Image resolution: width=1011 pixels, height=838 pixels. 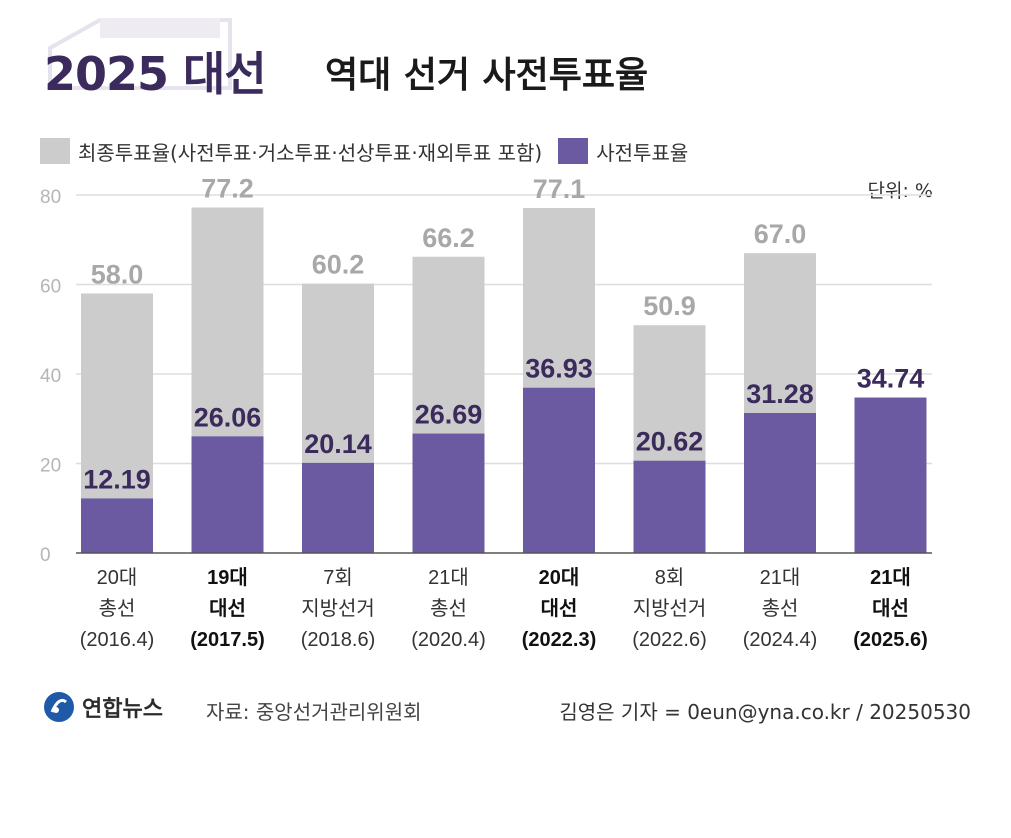 What do you see at coordinates (338, 640) in the screenshot?
I see `x-category-label: (2018.6)` at bounding box center [338, 640].